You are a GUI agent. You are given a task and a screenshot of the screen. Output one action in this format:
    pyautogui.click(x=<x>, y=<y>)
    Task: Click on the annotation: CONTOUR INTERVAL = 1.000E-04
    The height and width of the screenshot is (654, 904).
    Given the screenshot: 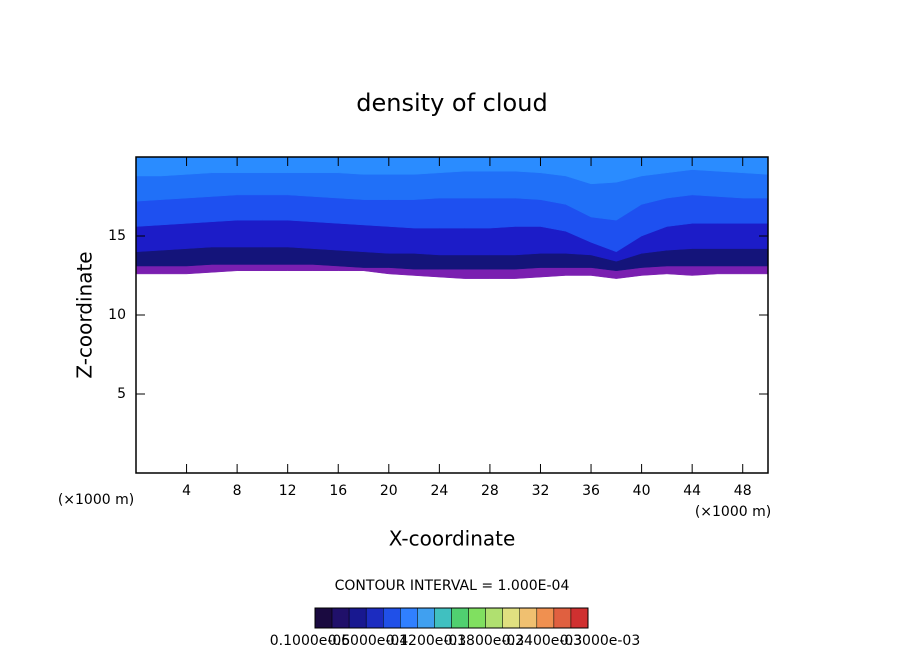 What is the action you would take?
    pyautogui.click(x=452, y=586)
    